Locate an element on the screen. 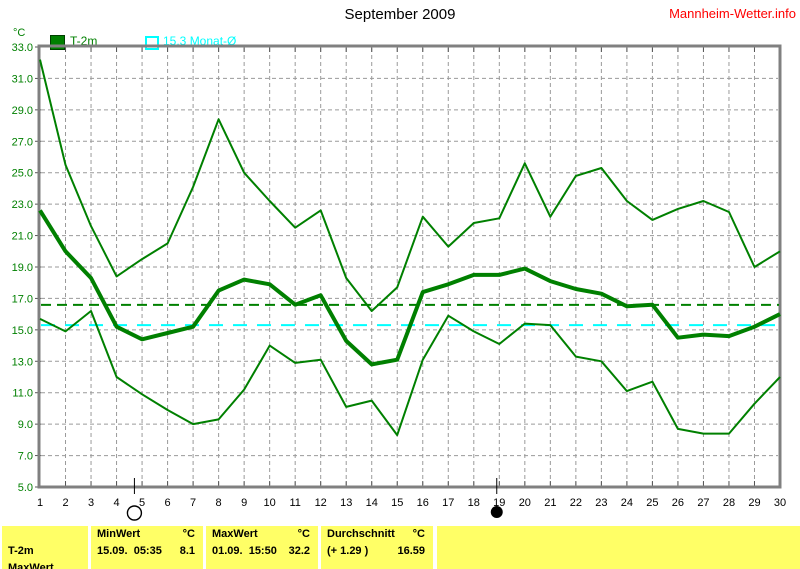 This screenshot has height=569, width=800. svg-text: 10 is located at coordinates (270, 503).